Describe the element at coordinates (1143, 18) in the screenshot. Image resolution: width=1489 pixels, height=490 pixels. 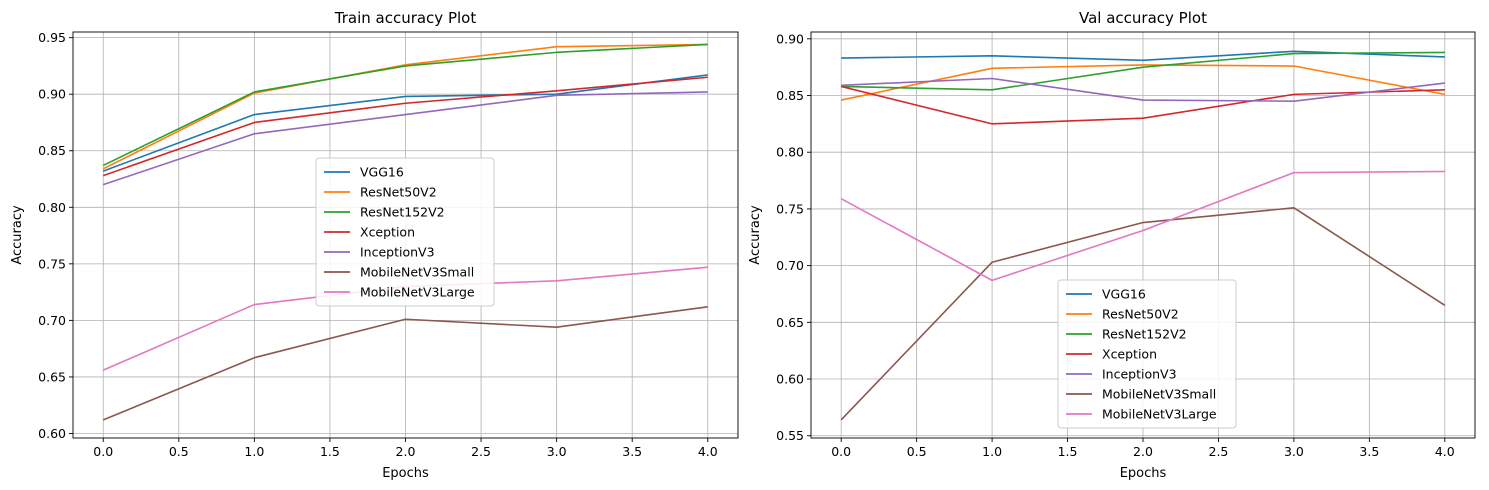
I see `chart-title: Val accuracy Plot` at that location.